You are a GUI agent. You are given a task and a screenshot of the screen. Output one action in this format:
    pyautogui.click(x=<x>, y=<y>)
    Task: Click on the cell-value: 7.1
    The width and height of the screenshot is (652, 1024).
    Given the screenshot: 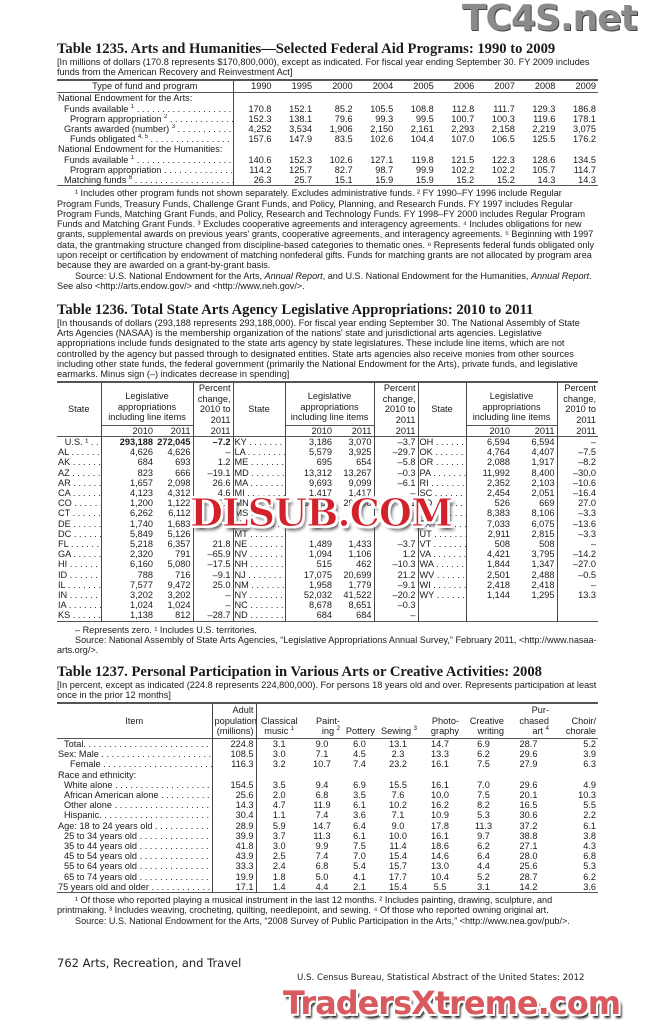 What is the action you would take?
    pyautogui.click(x=398, y=815)
    